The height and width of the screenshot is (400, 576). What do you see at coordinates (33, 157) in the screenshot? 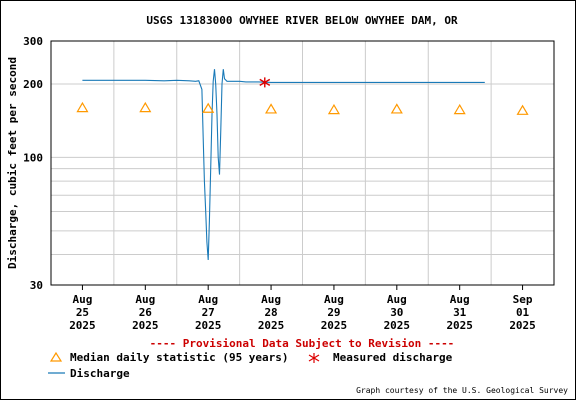
I see `y-tick-label: 100` at bounding box center [33, 157].